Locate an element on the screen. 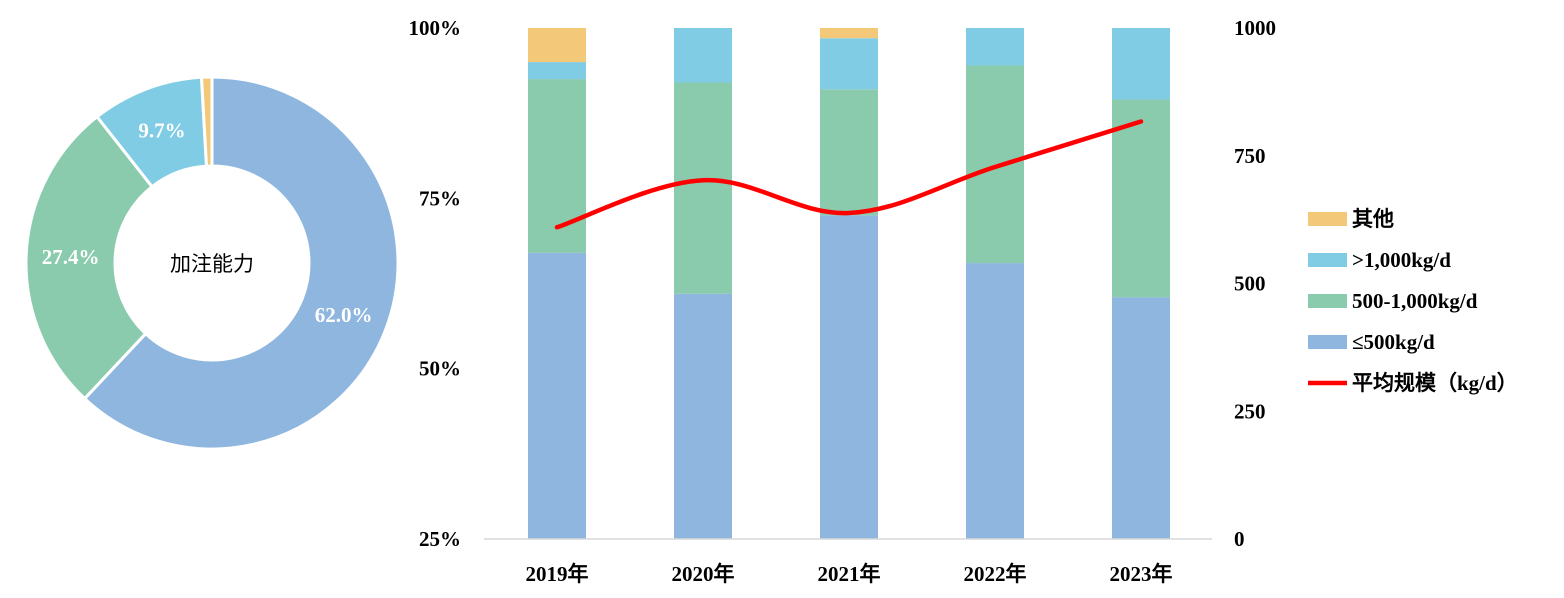 The image size is (1564, 598). left-tick-label: 50% is located at coordinates (440, 369).